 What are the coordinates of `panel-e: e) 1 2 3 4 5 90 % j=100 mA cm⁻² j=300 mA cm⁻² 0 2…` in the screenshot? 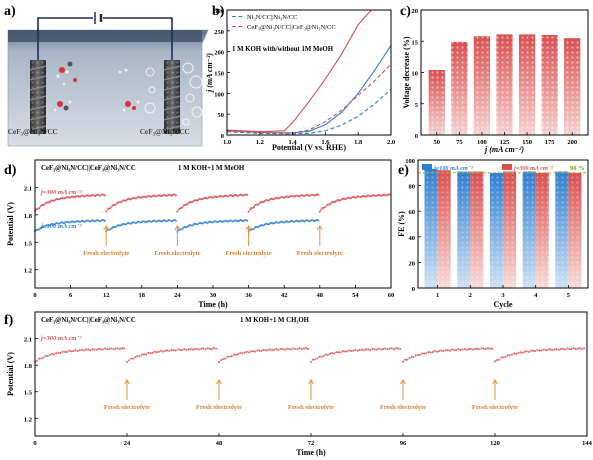 It's located at (493, 233).